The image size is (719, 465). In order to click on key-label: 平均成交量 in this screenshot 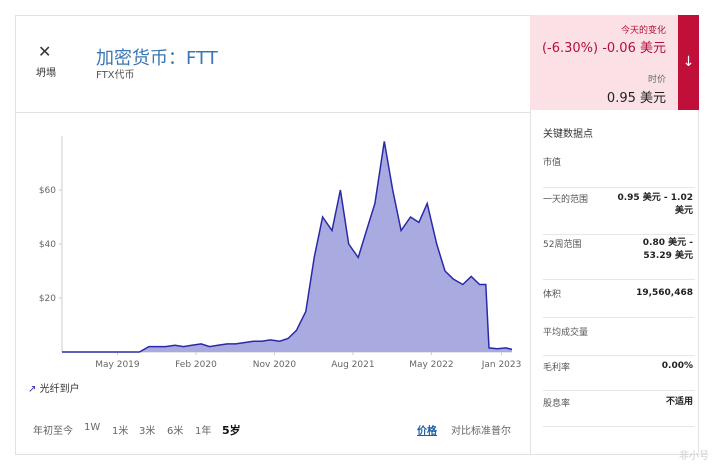, I will do `click(566, 333)`.